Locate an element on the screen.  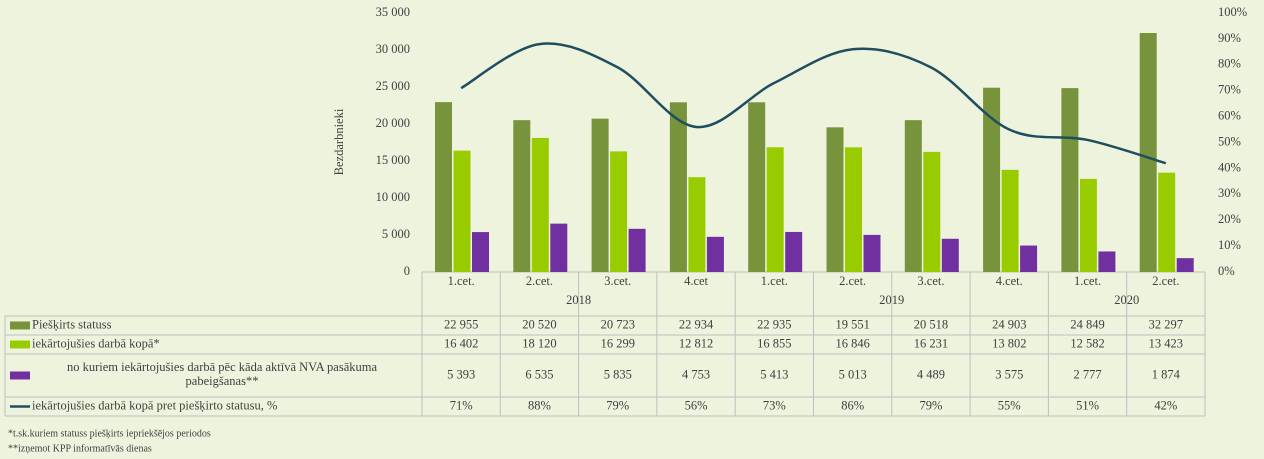
table-value: 4 489 is located at coordinates (931, 374).